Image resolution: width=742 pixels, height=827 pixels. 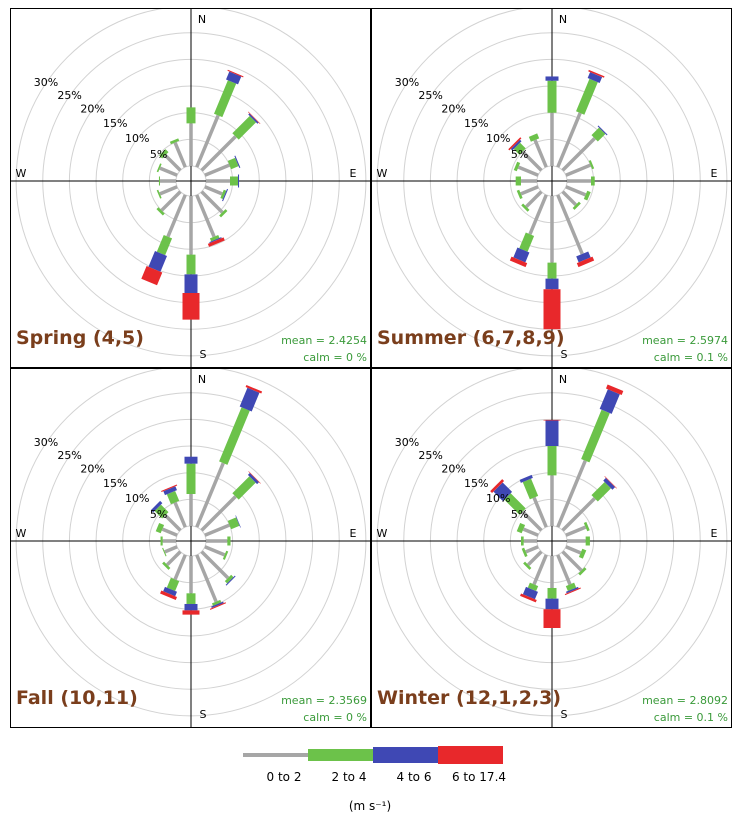 What do you see at coordinates (335, 717) in the screenshot?
I see `calm-text: calm = 0 %` at bounding box center [335, 717].